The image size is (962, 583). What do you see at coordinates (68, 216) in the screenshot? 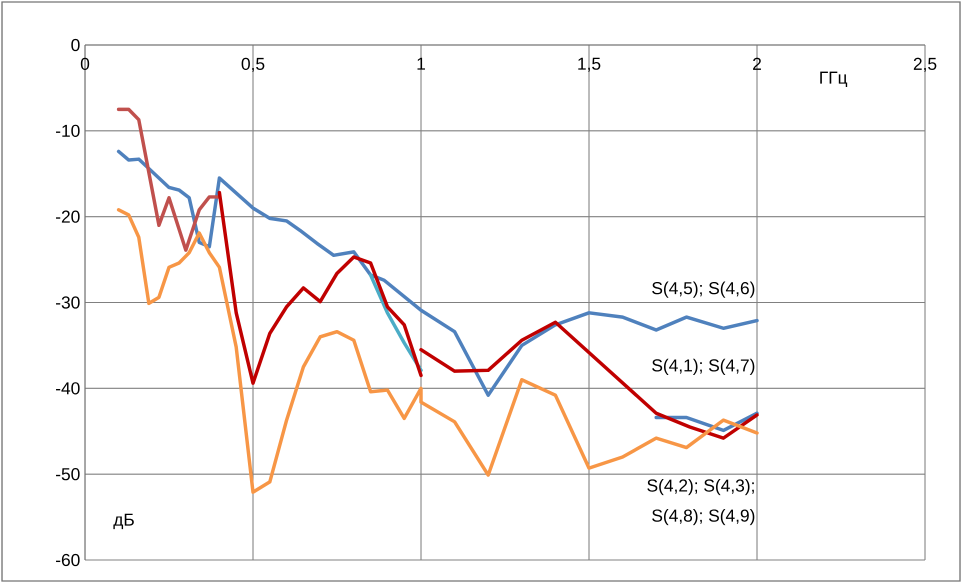
I see `y-tick-label: -20` at bounding box center [68, 216].